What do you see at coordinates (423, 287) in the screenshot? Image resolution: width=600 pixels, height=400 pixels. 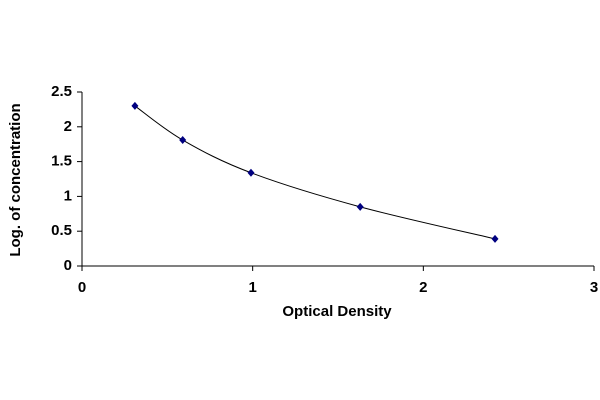 I see `x-tick-label: 2` at bounding box center [423, 287].